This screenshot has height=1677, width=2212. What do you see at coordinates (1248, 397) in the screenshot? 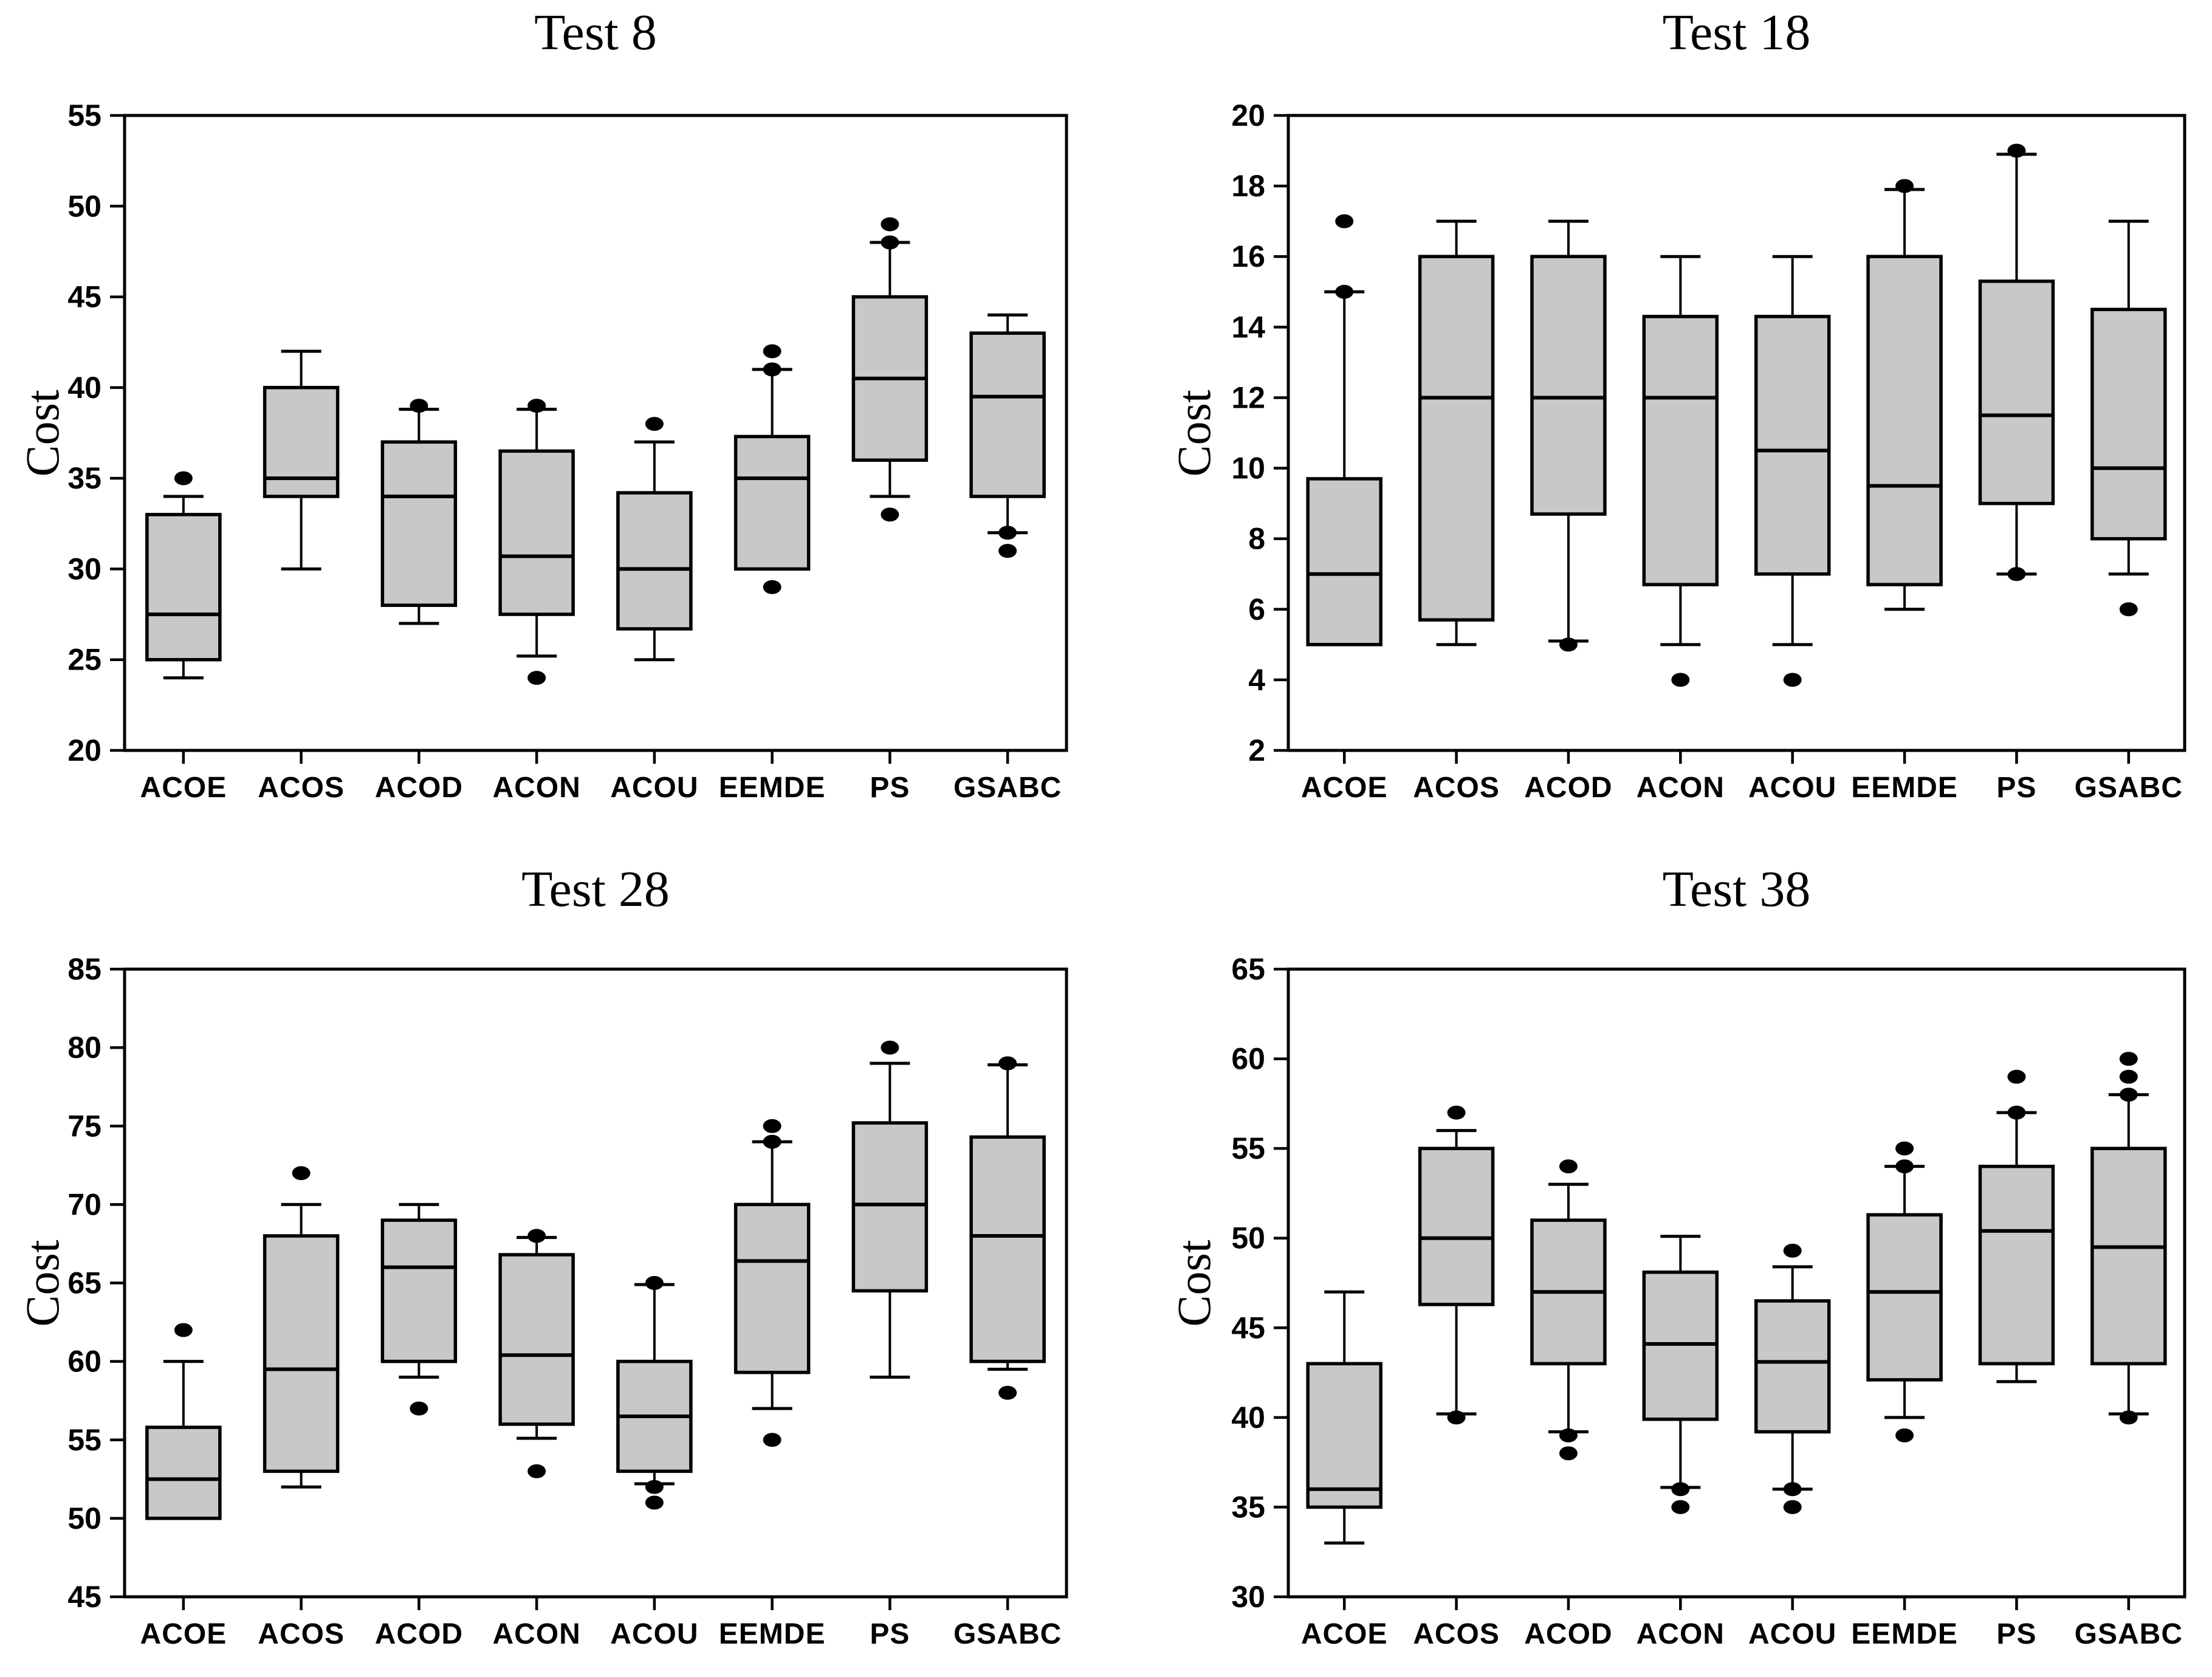
I see `y-axis-tick-label: 12` at bounding box center [1248, 397].